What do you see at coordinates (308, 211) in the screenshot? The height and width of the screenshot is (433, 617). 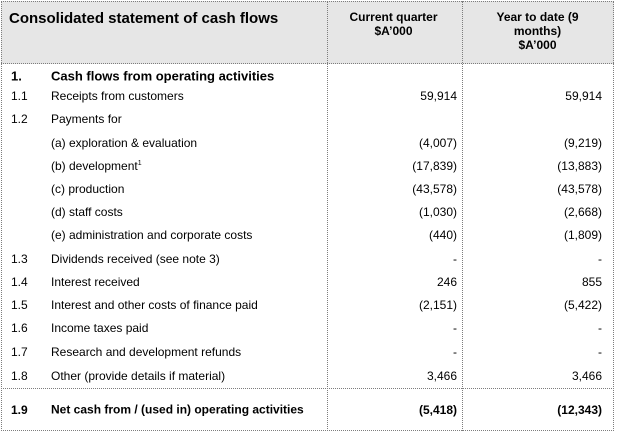 I see `table-row: (d) staff costs (1,030) (2,668)` at bounding box center [308, 211].